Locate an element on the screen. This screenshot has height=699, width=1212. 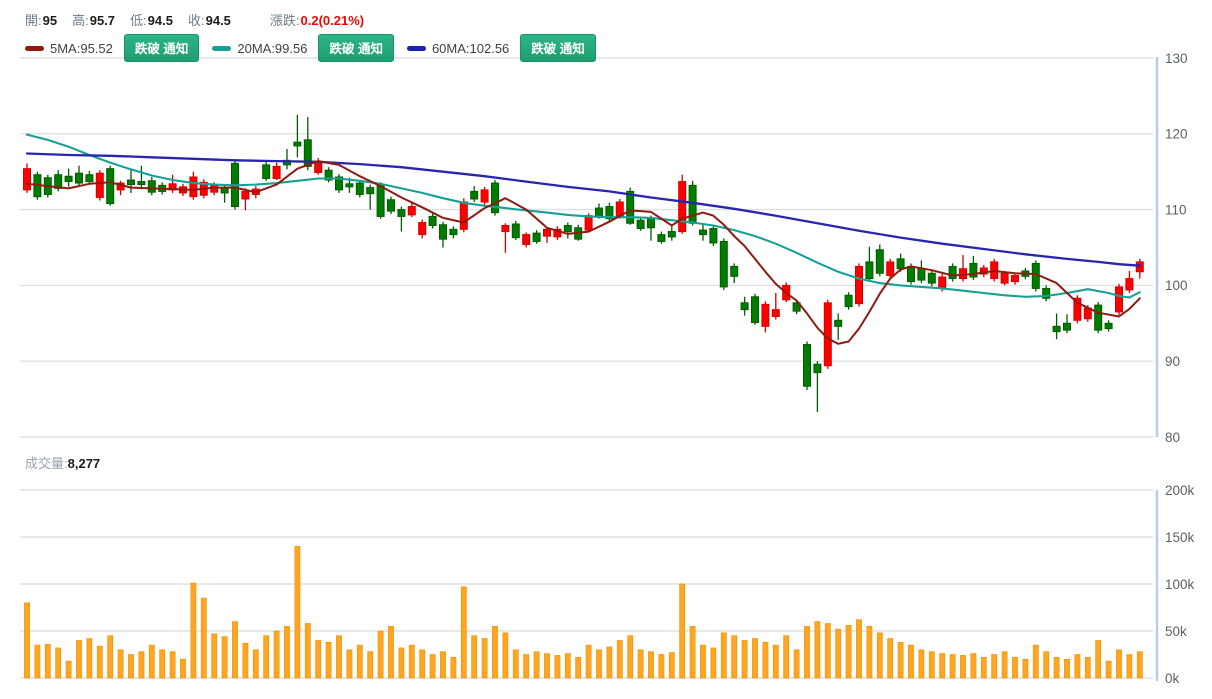
close-quote: 收:94.5 is located at coordinates (209, 20).